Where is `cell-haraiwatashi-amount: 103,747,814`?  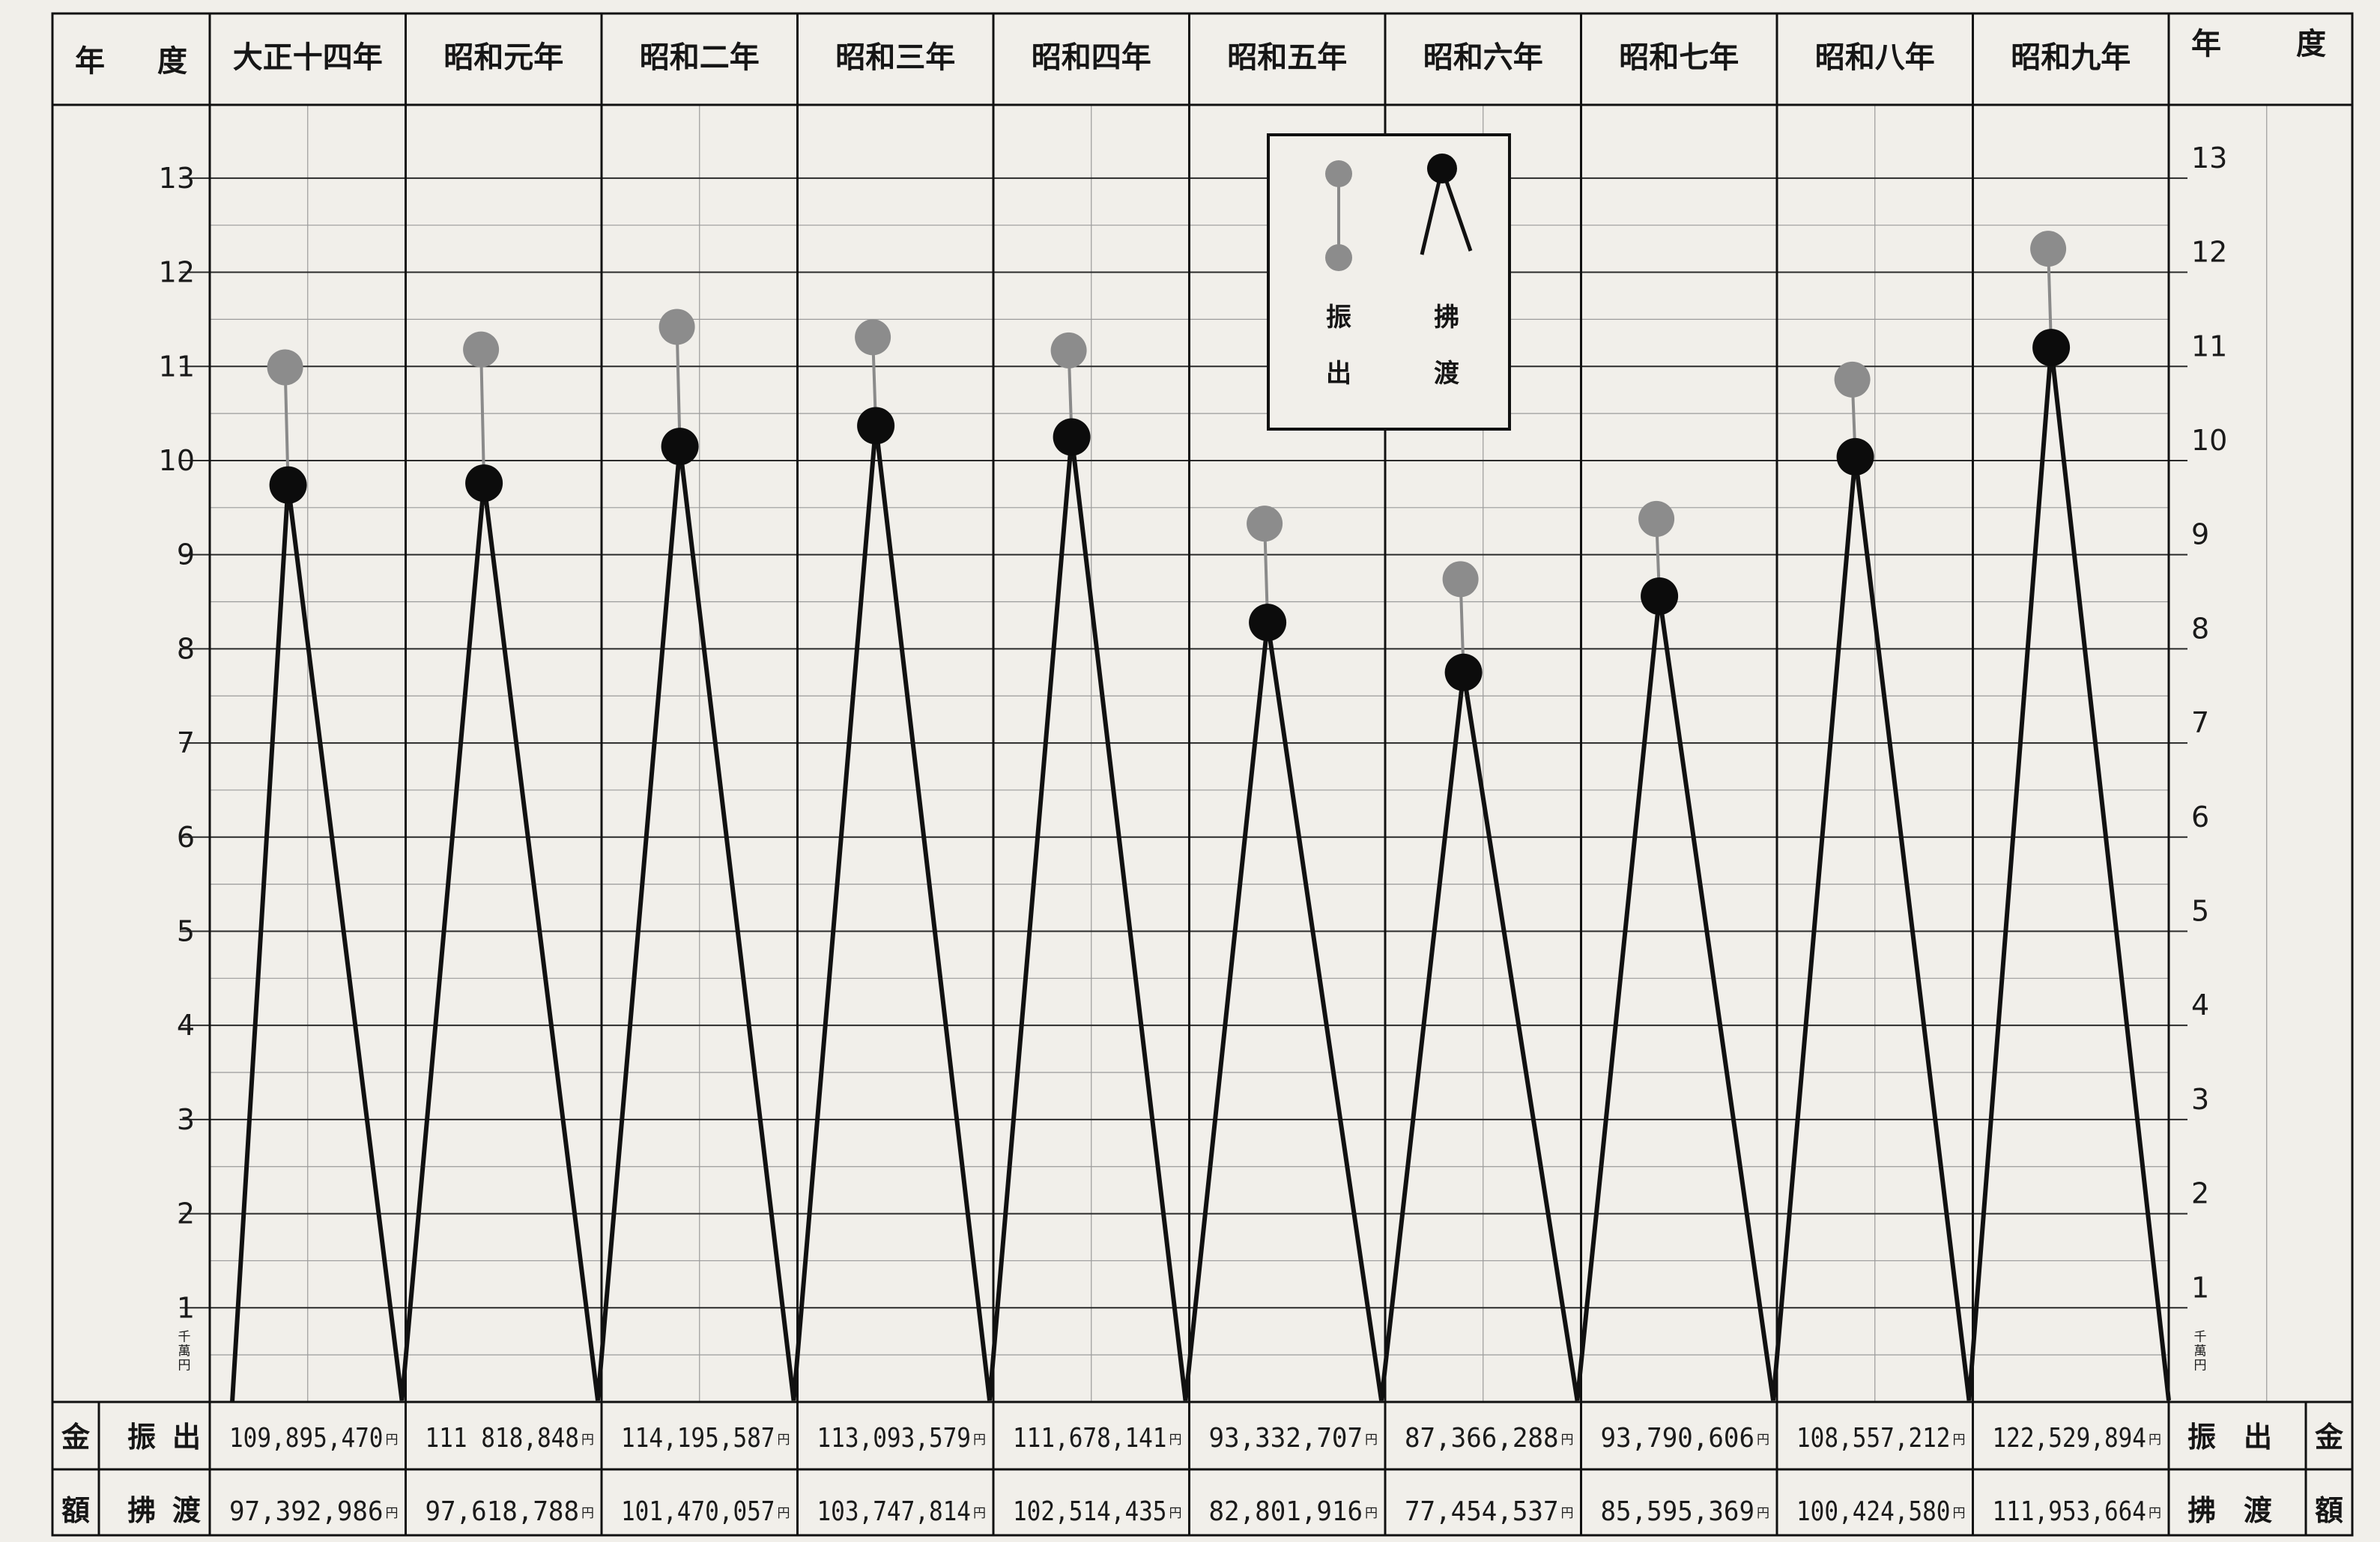
cell-haraiwatashi-amount: 103,747,814 is located at coordinates (894, 1511).